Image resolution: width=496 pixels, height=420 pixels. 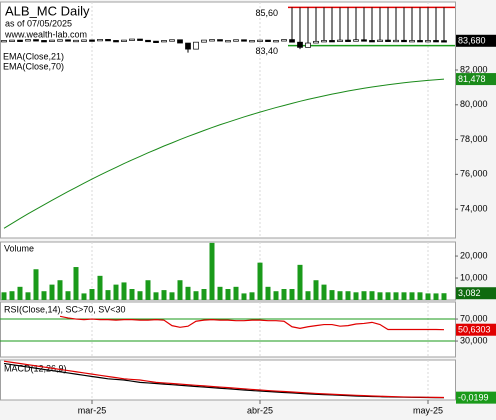 I want to click on value-label: 3,082, so click(x=469, y=293).